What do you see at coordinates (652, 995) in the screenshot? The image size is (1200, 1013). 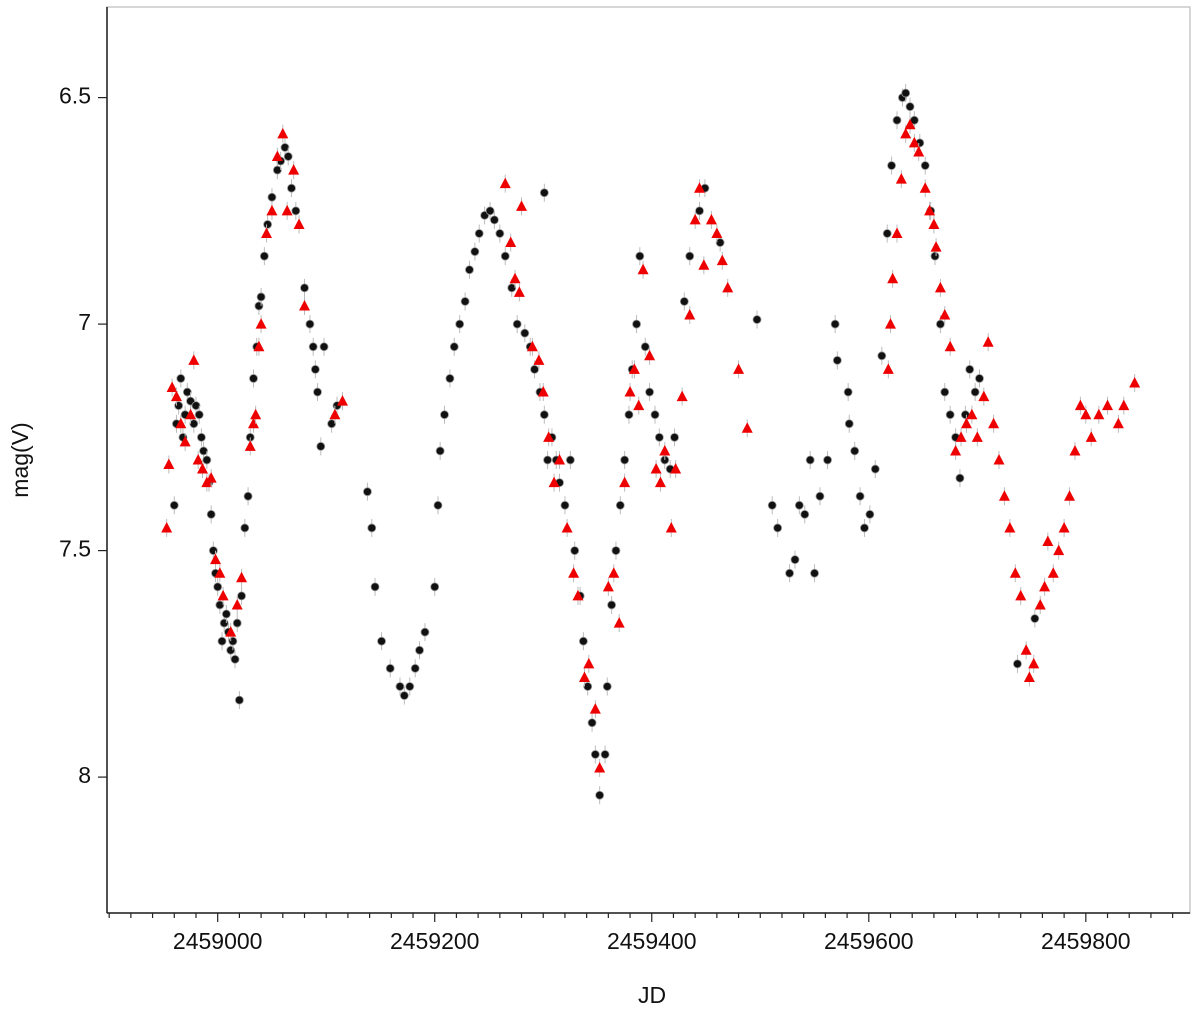 I see `x-axis-title: JD` at bounding box center [652, 995].